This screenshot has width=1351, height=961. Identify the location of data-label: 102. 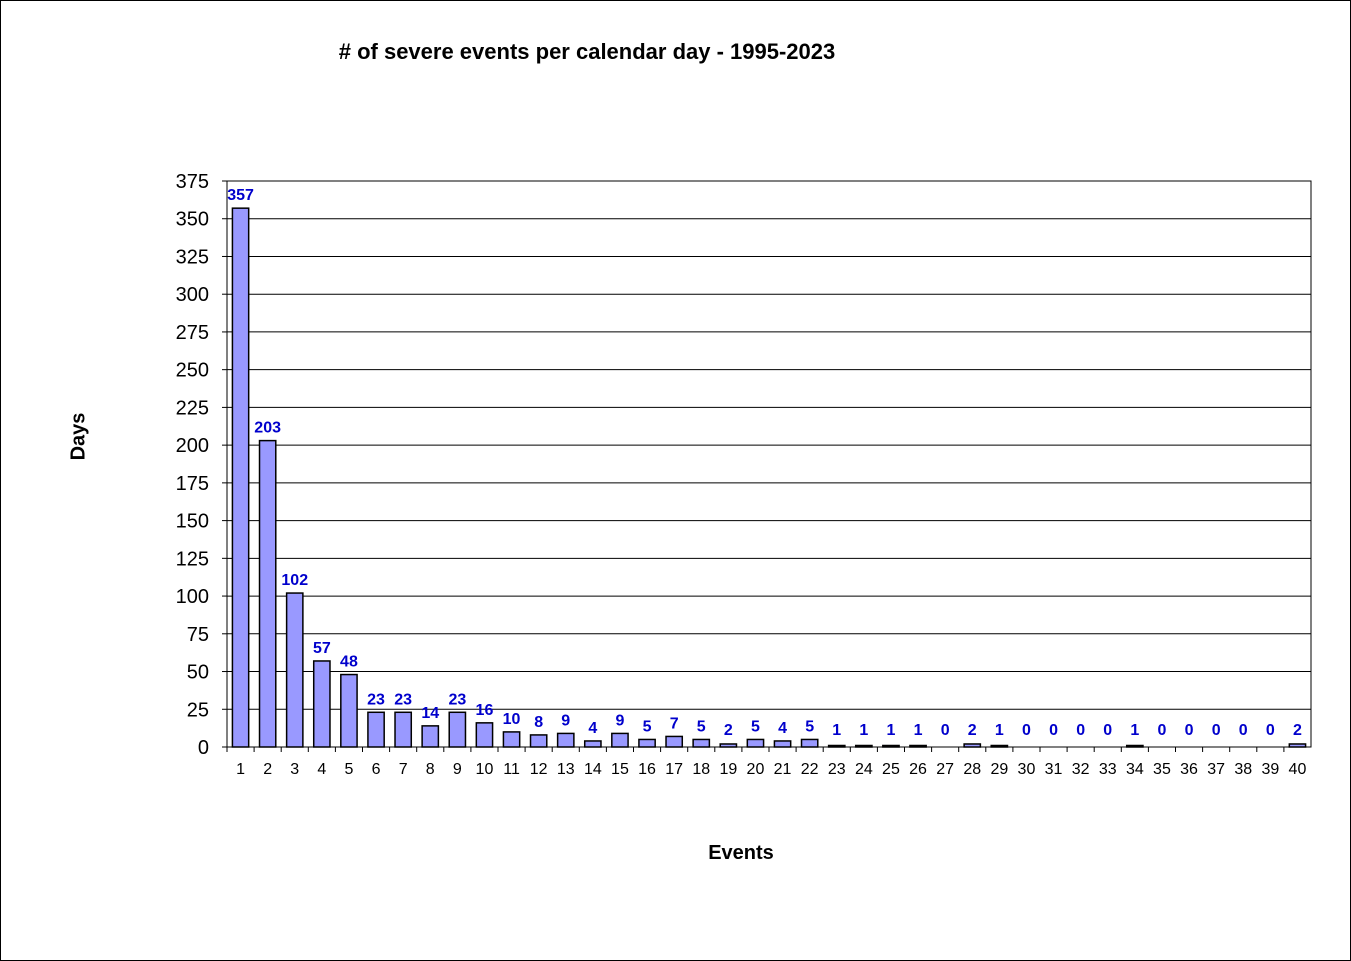
(294, 580).